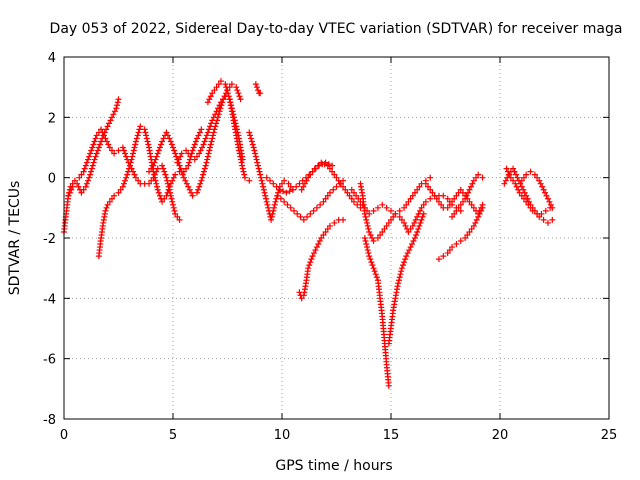 The width and height of the screenshot is (640, 480). I want to click on x-tick-label: 20, so click(500, 435).